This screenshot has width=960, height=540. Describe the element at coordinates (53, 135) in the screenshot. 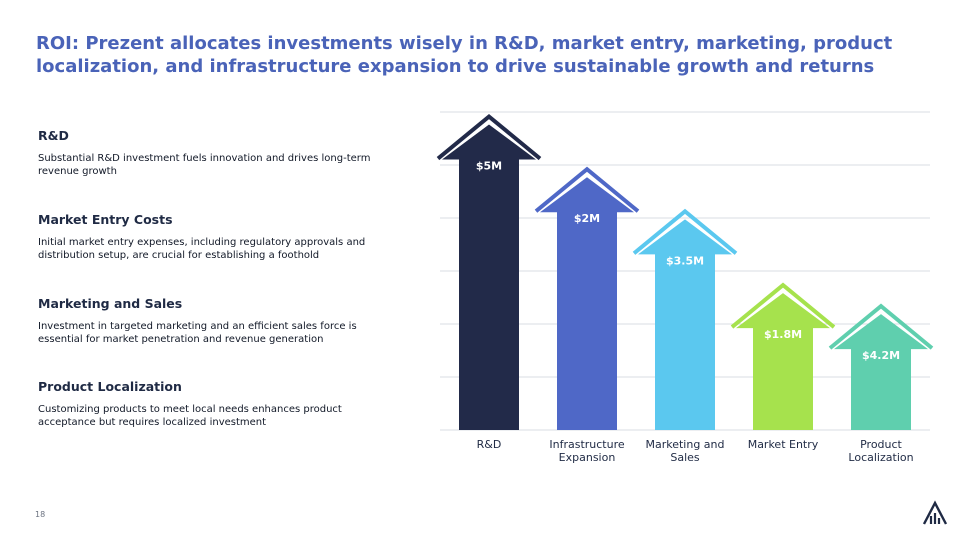

I see `section-heading: R&D` at that location.